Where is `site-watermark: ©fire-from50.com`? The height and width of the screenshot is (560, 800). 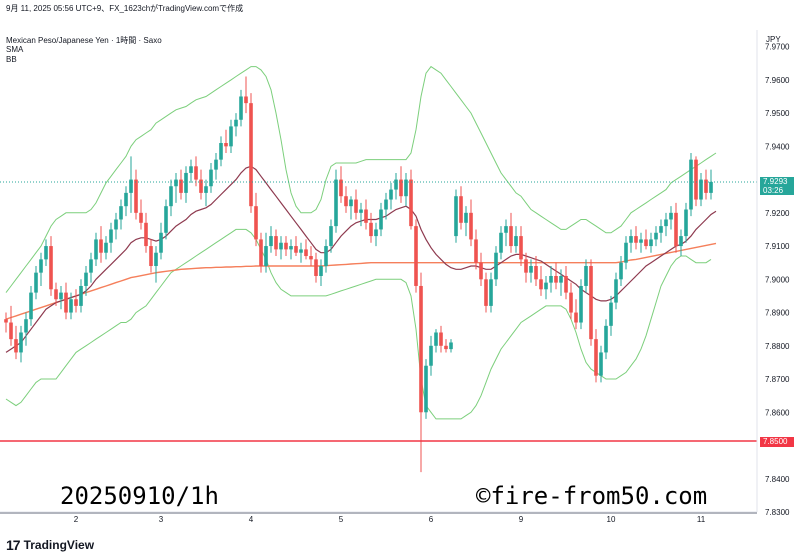 site-watermark: ©fire-from50.com is located at coordinates (592, 496).